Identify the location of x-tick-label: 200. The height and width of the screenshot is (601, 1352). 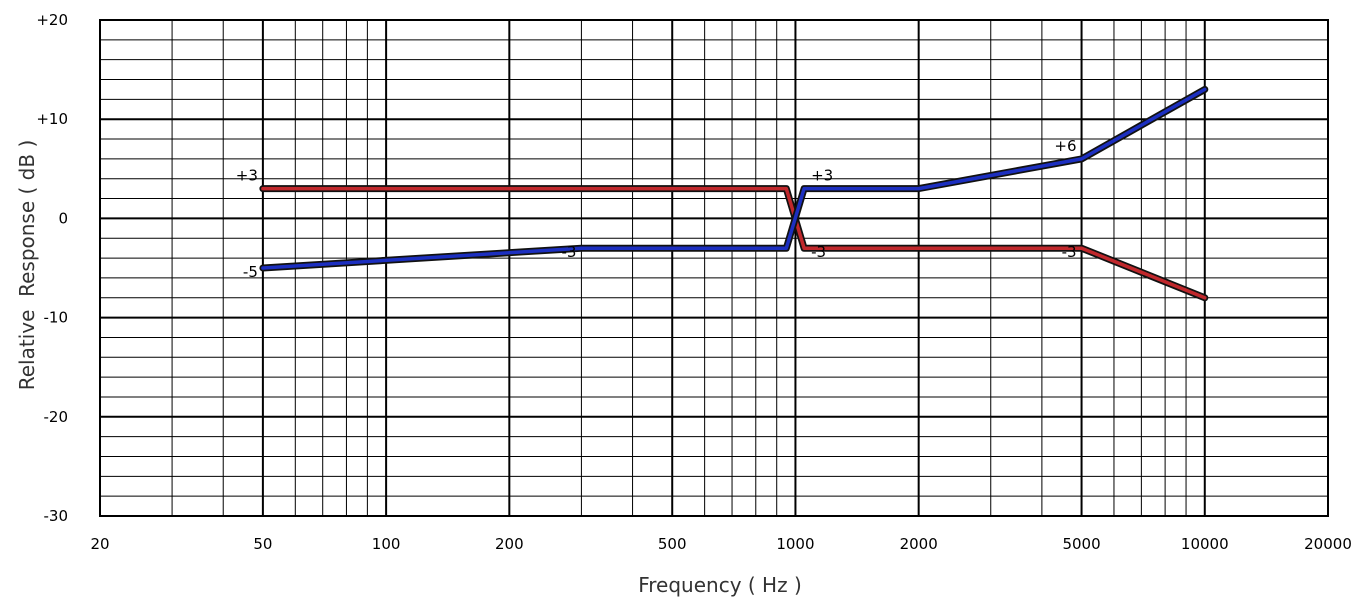
(509, 544).